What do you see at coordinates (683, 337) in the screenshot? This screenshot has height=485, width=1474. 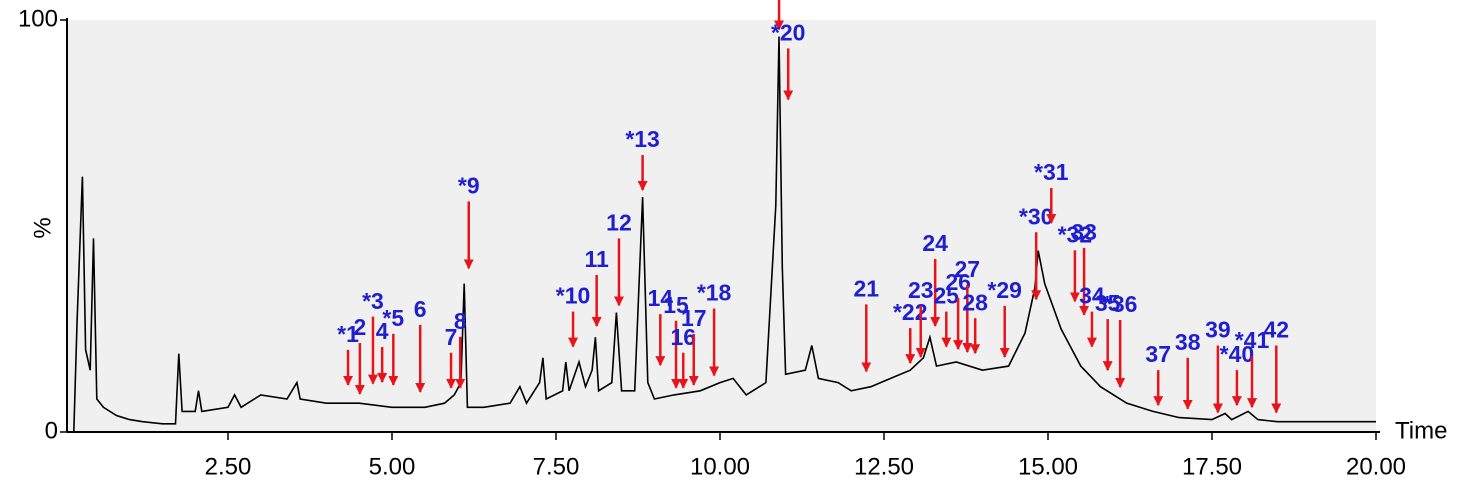 I see `annotation-label: 16` at bounding box center [683, 337].